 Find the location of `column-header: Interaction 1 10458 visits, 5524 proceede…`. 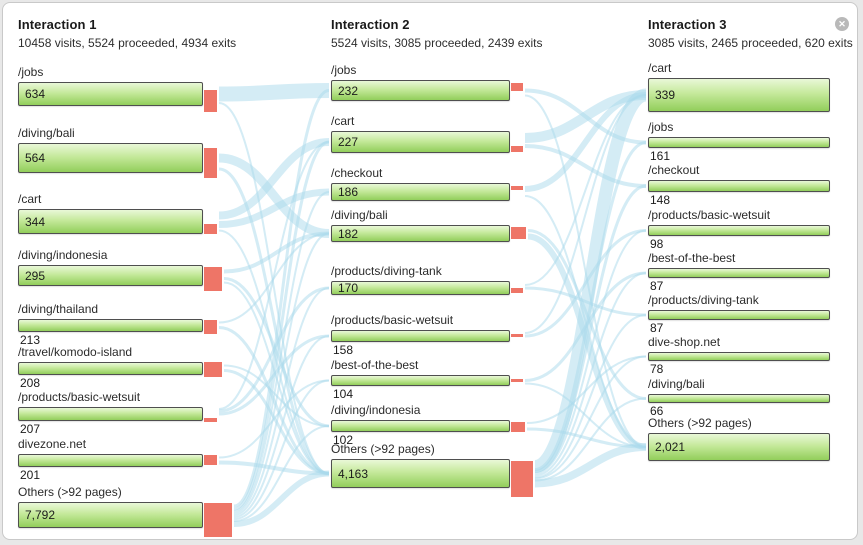

column-header: Interaction 1 10458 visits, 5524 proceede… is located at coordinates (127, 33).